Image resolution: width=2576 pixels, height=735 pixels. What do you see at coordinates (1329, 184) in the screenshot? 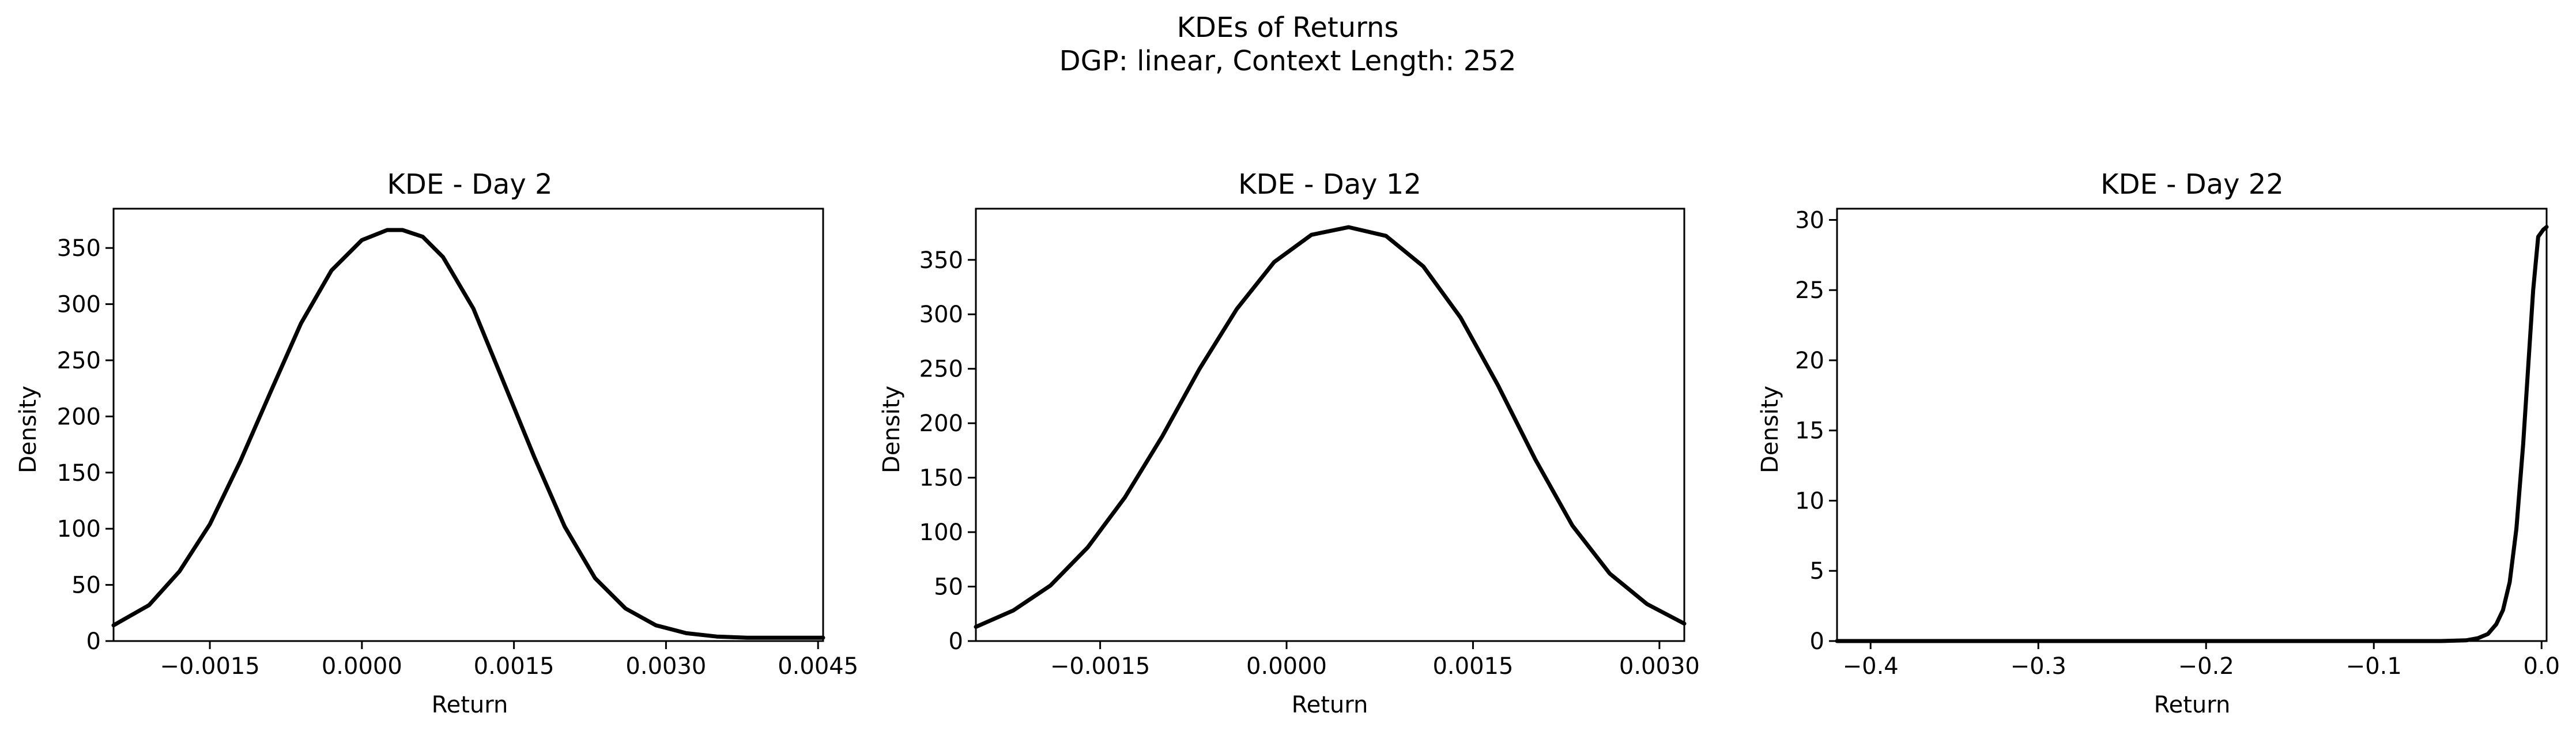
I see `subplot-title: KDE - Day 12` at bounding box center [1329, 184].